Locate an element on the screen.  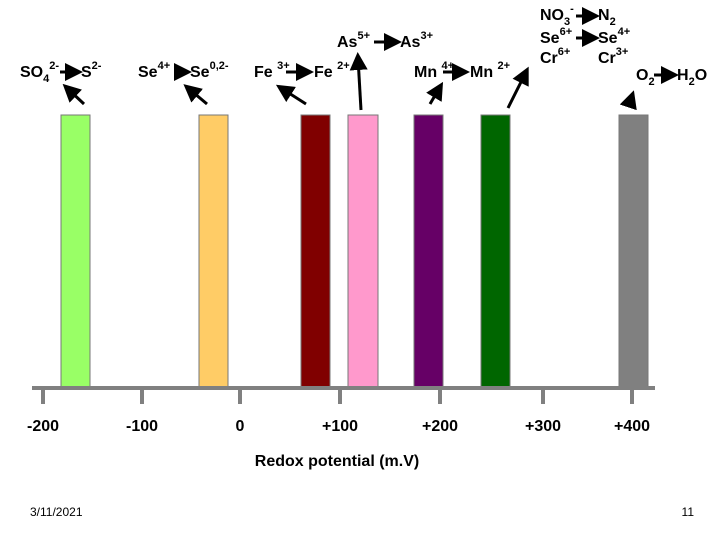
species-label: SO42- is located at coordinates (39, 72).